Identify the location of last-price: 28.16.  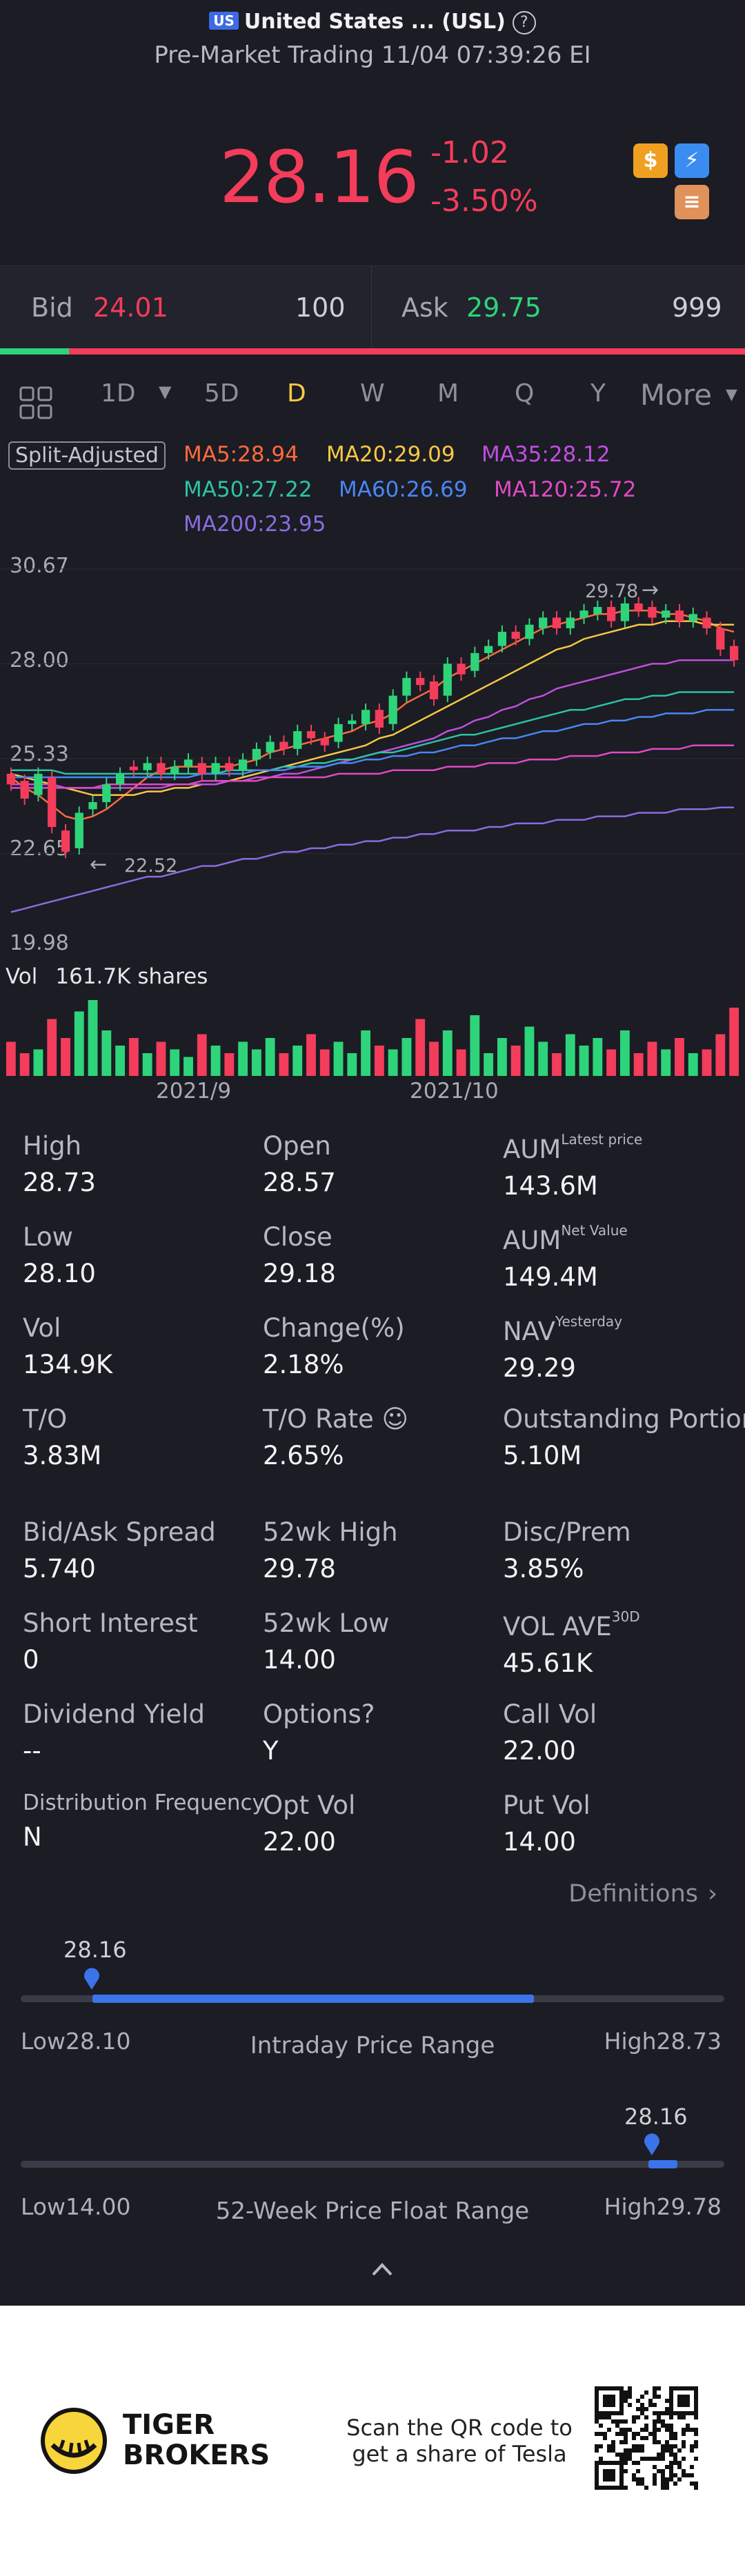
(319, 177).